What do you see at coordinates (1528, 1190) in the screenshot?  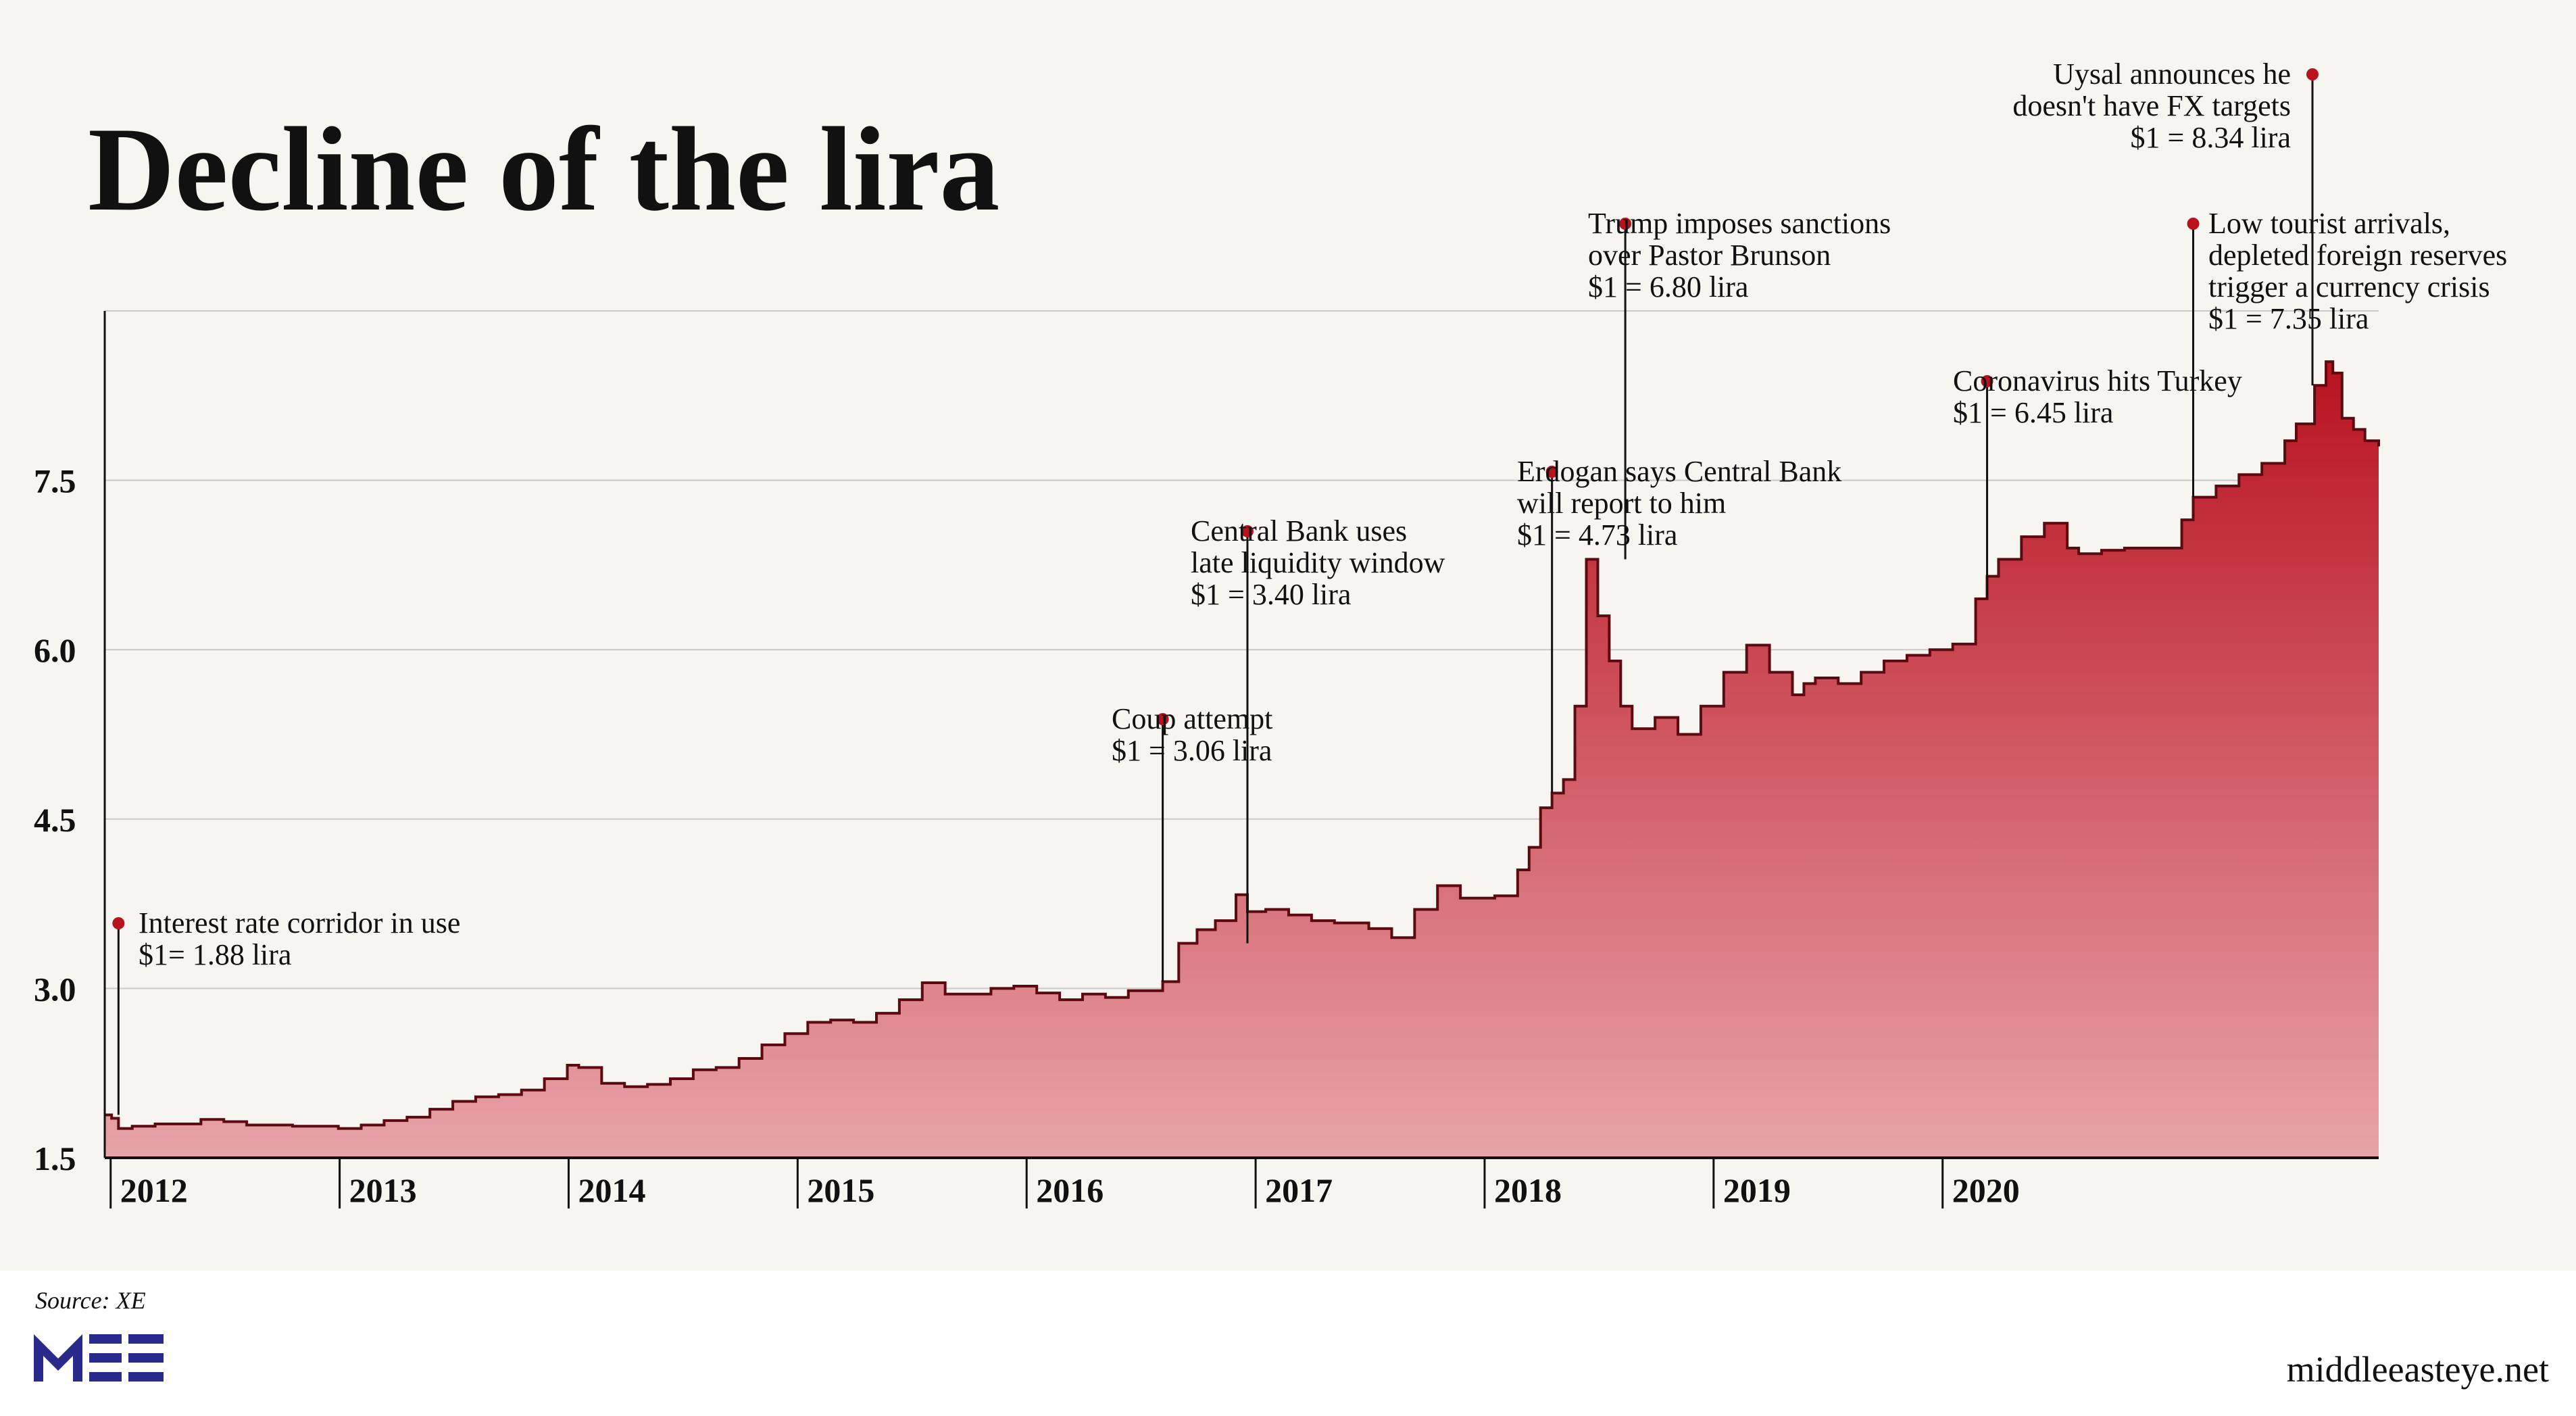 I see `x-tick-label: 2018` at bounding box center [1528, 1190].